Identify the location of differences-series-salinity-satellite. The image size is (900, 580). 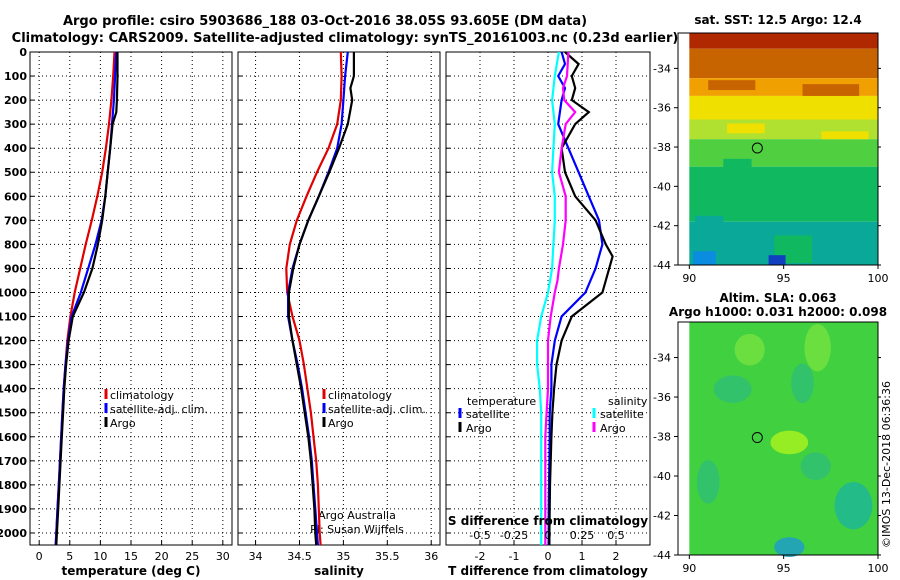
(547, 298).